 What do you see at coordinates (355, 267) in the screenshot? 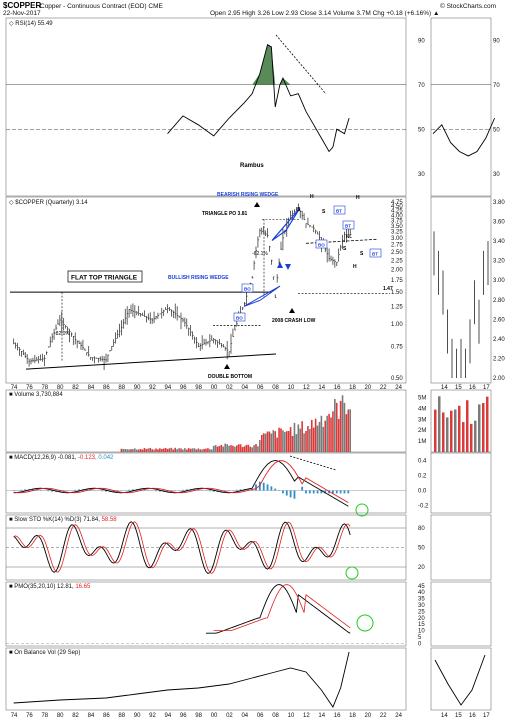
I see `head-3: H` at bounding box center [355, 267].